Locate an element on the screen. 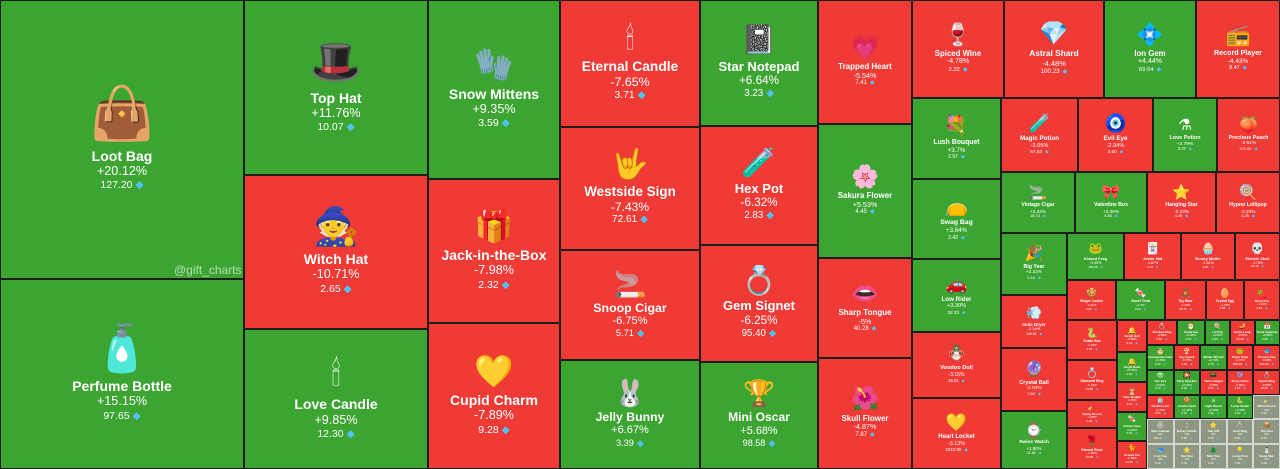 The image size is (1280, 469). tile-sharp-tongue: 👄 Sharp Tongue -5% 40.28 ◆ is located at coordinates (865, 308).